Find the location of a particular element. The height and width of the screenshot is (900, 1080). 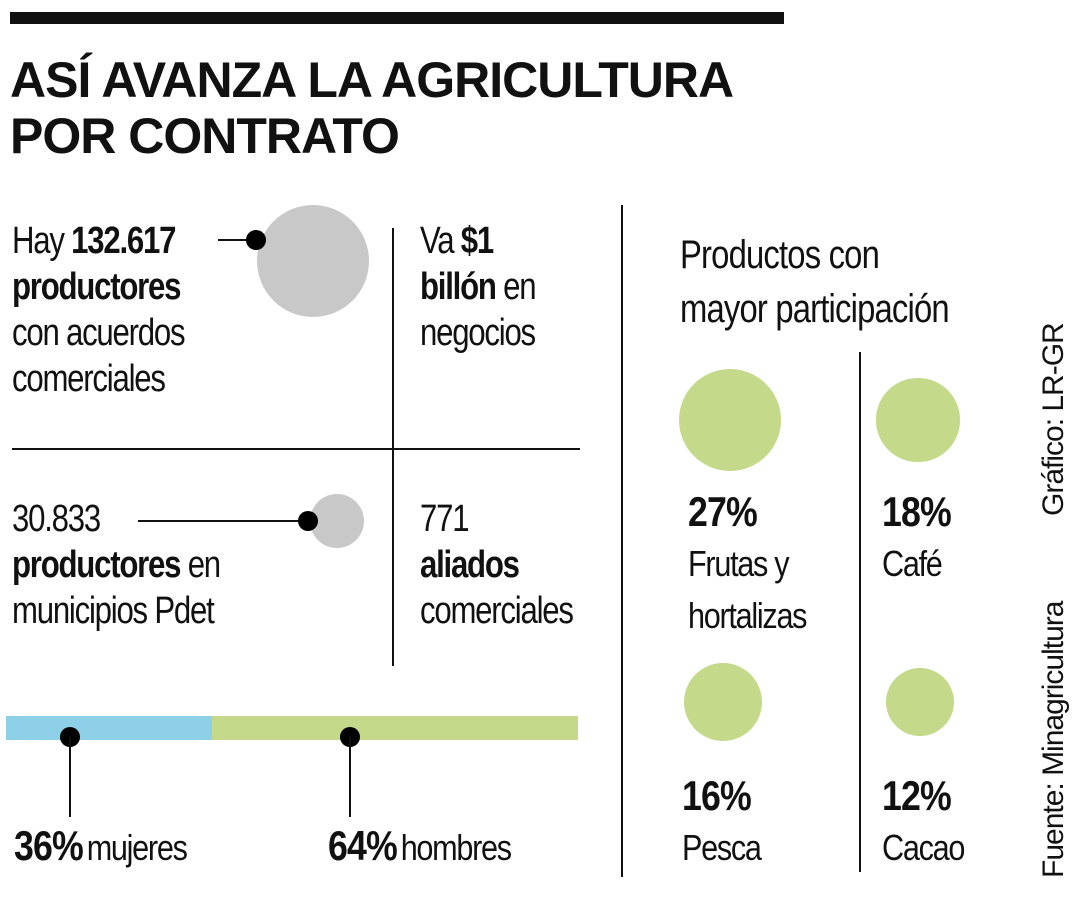

product-label-0: 27% Frutas y hortalizas is located at coordinates (747, 564).